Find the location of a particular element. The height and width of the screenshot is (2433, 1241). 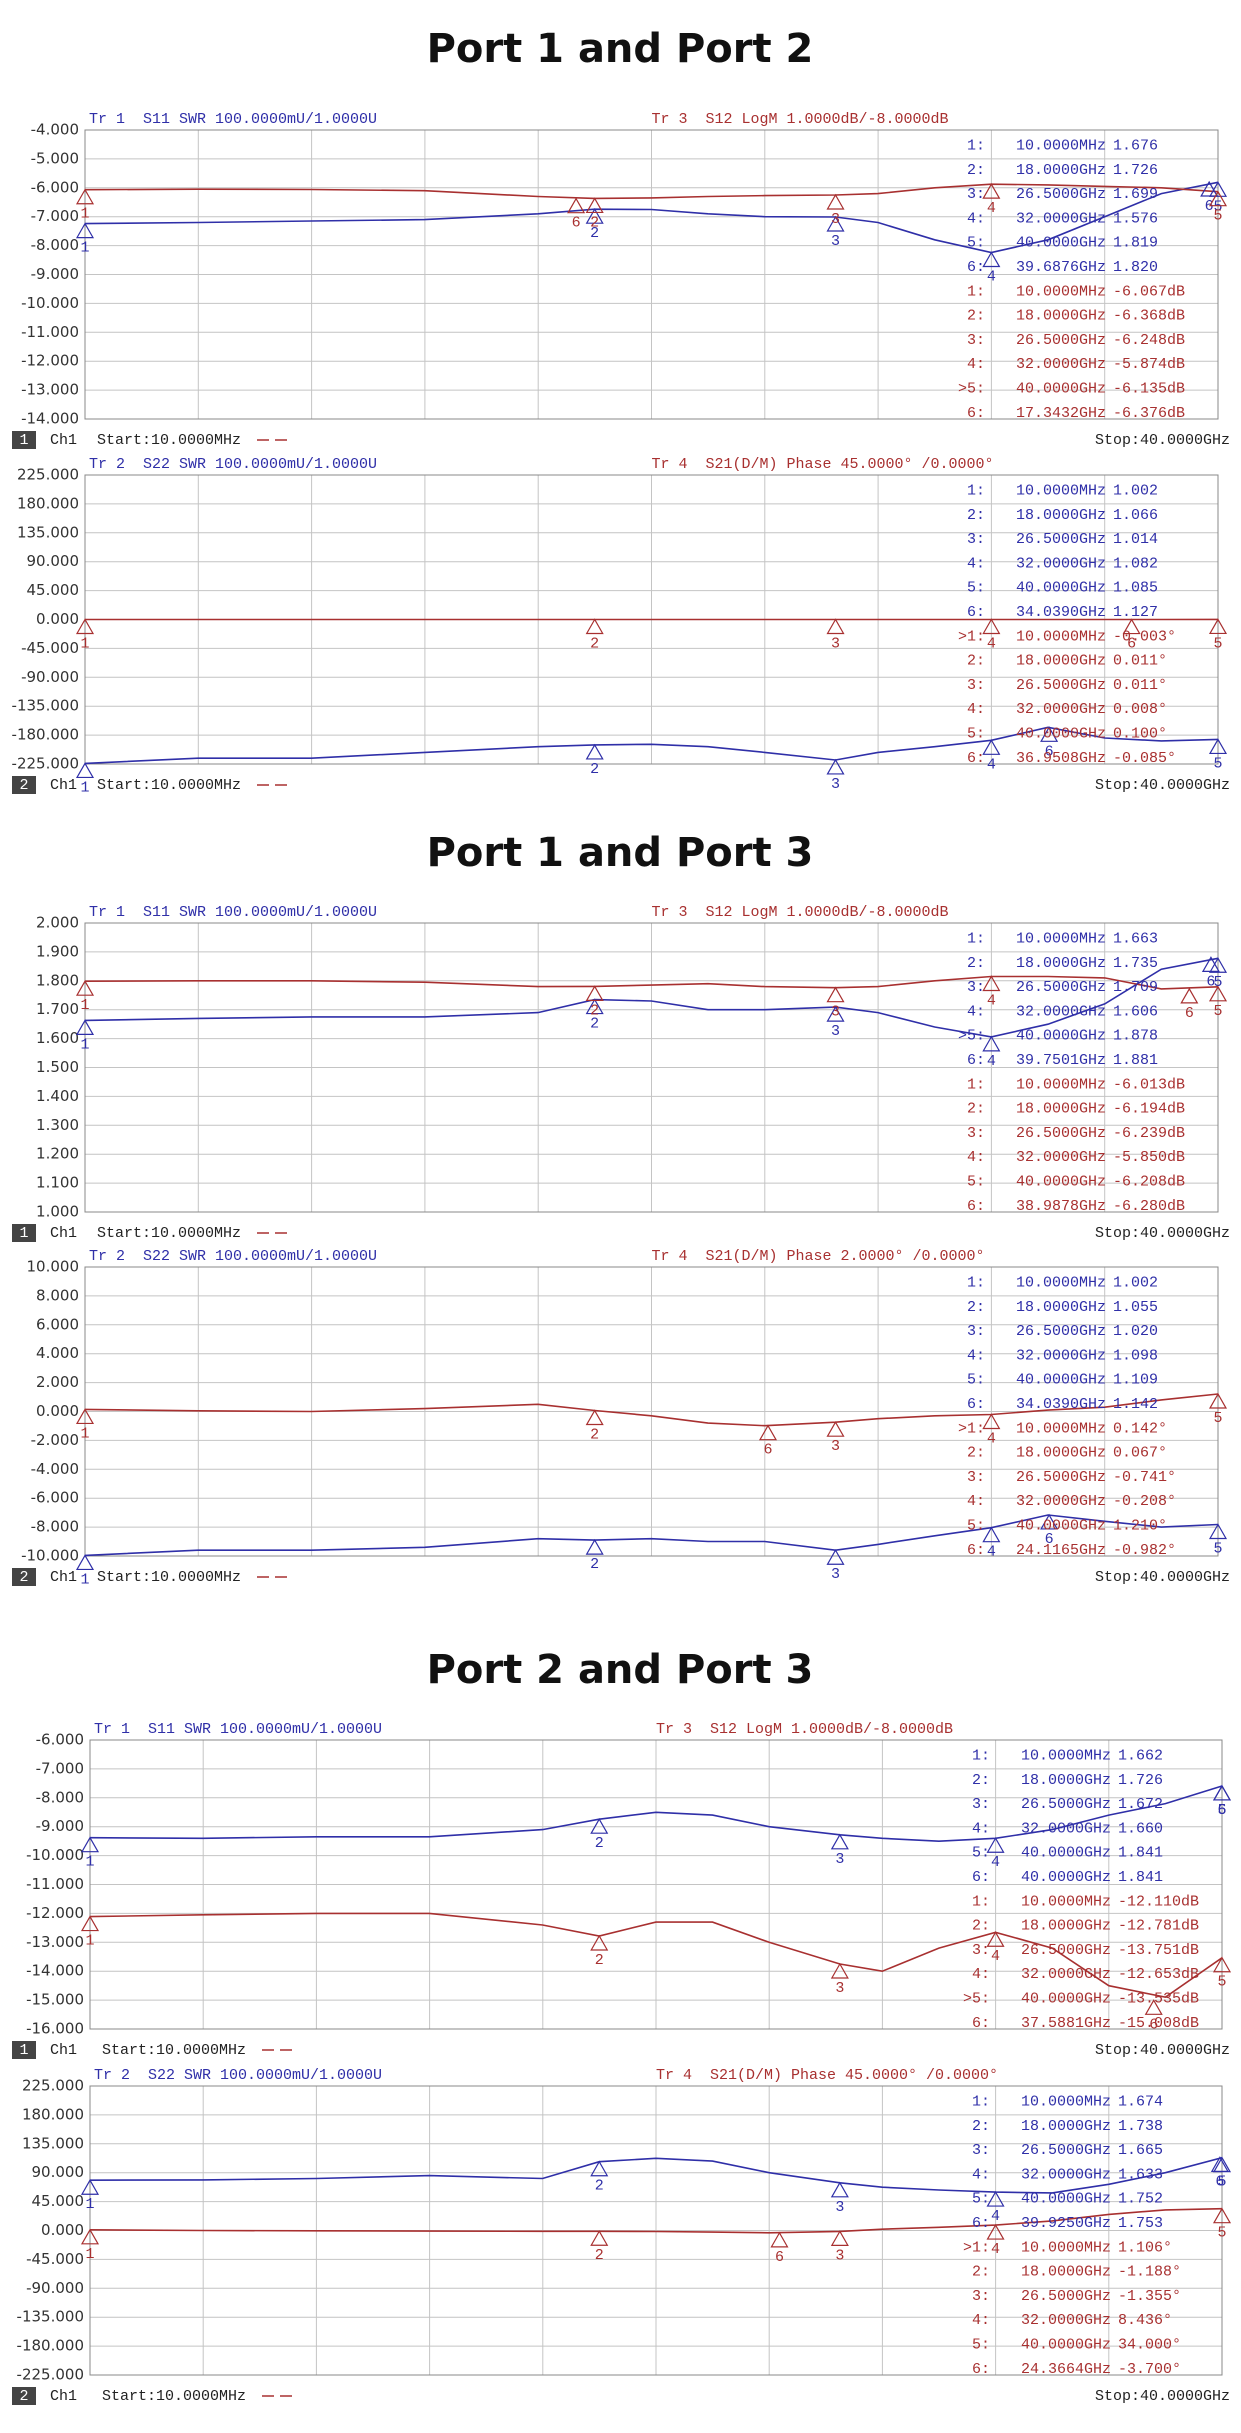

marker-table-value: 0.067° is located at coordinates (1140, 1453).